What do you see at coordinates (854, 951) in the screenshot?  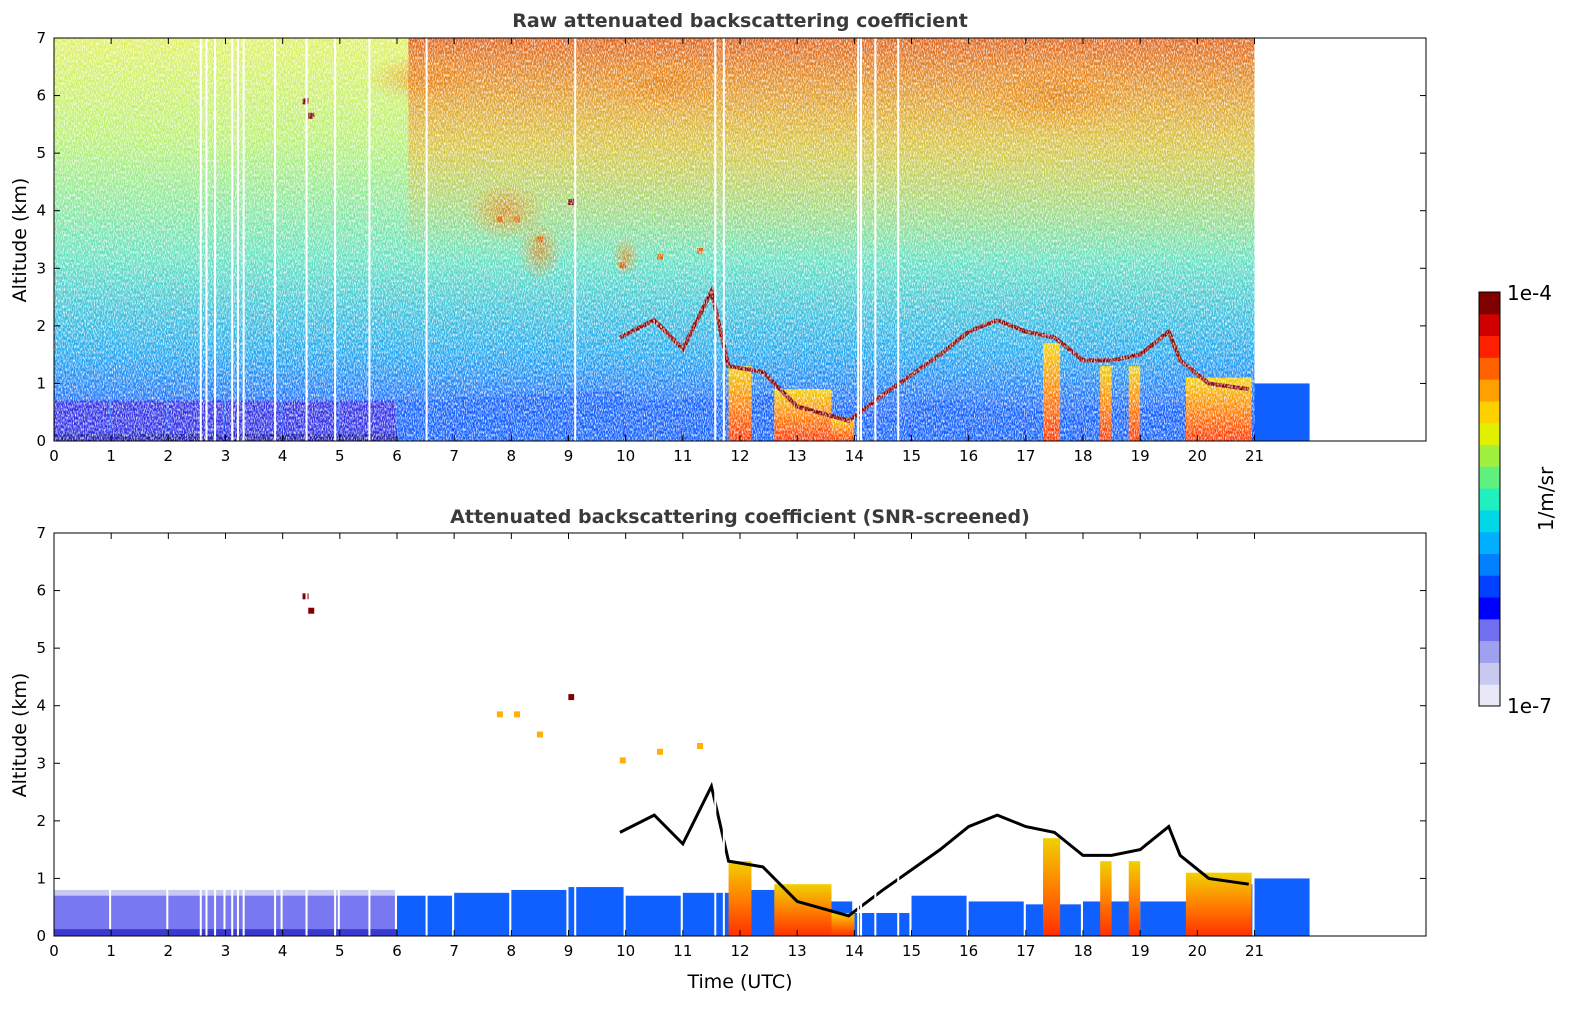 I see `x-tick-label: 14` at bounding box center [854, 951].